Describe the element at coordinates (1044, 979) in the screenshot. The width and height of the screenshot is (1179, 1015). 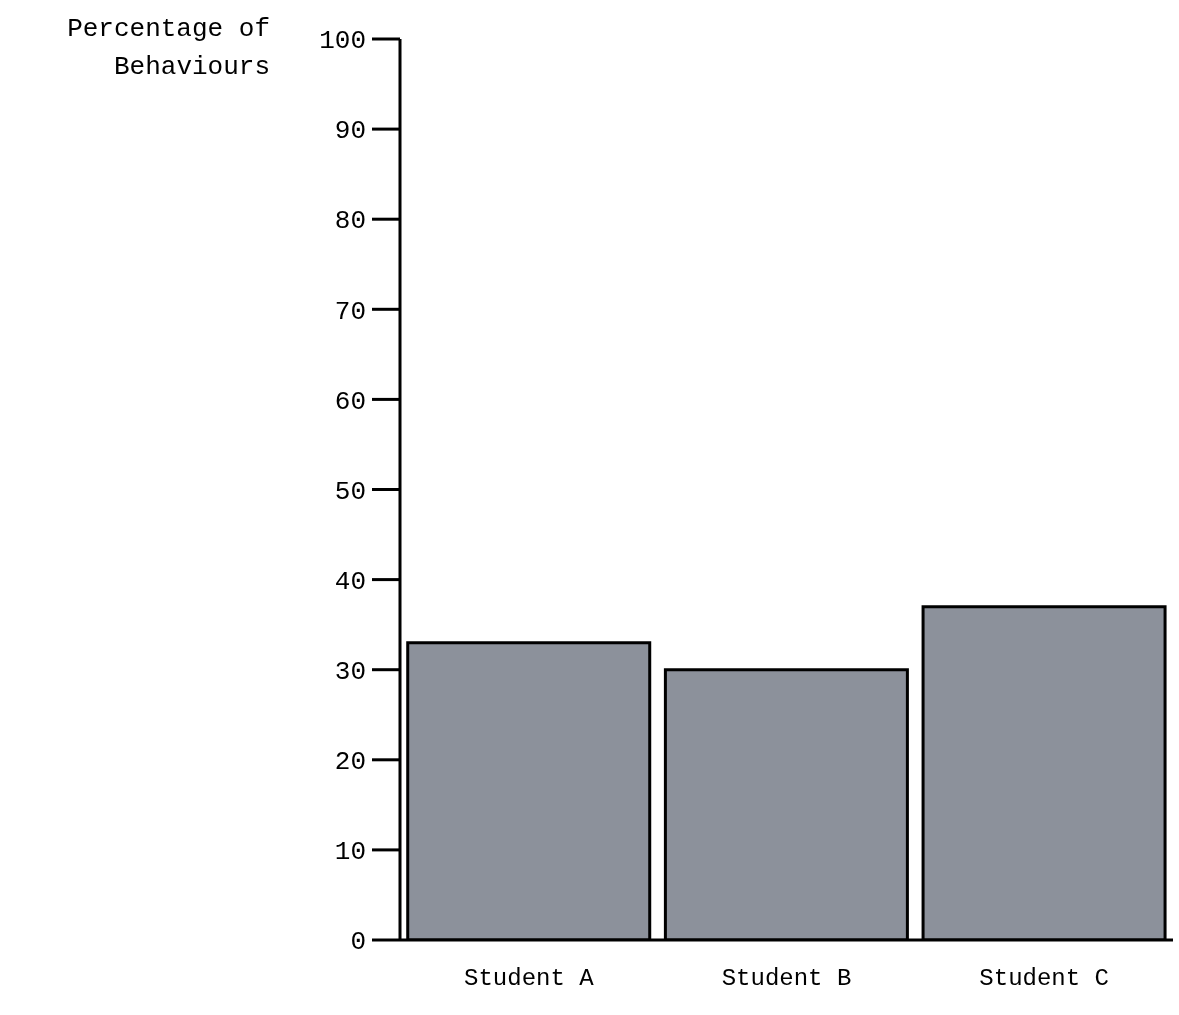
I see `x-tick-label: Student C` at that location.